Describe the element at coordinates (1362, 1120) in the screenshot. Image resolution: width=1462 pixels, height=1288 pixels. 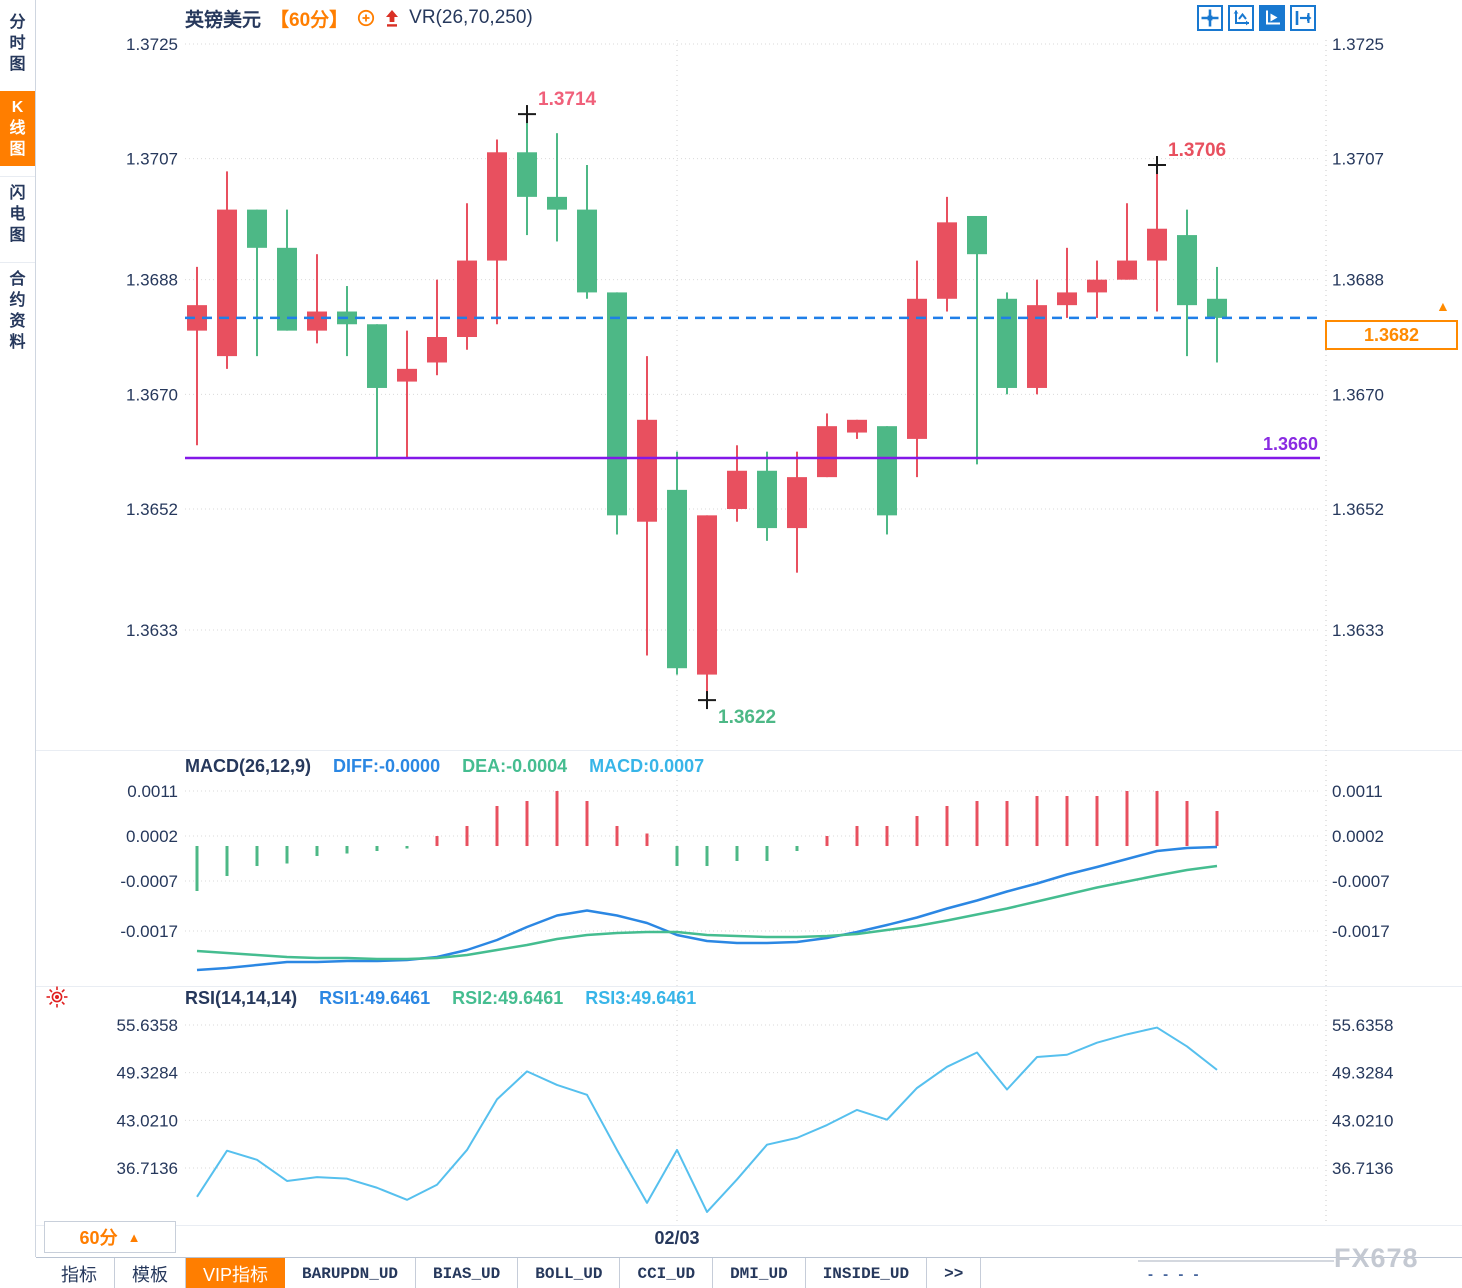
I see `rsi-axis-label-right: 43.0210` at that location.